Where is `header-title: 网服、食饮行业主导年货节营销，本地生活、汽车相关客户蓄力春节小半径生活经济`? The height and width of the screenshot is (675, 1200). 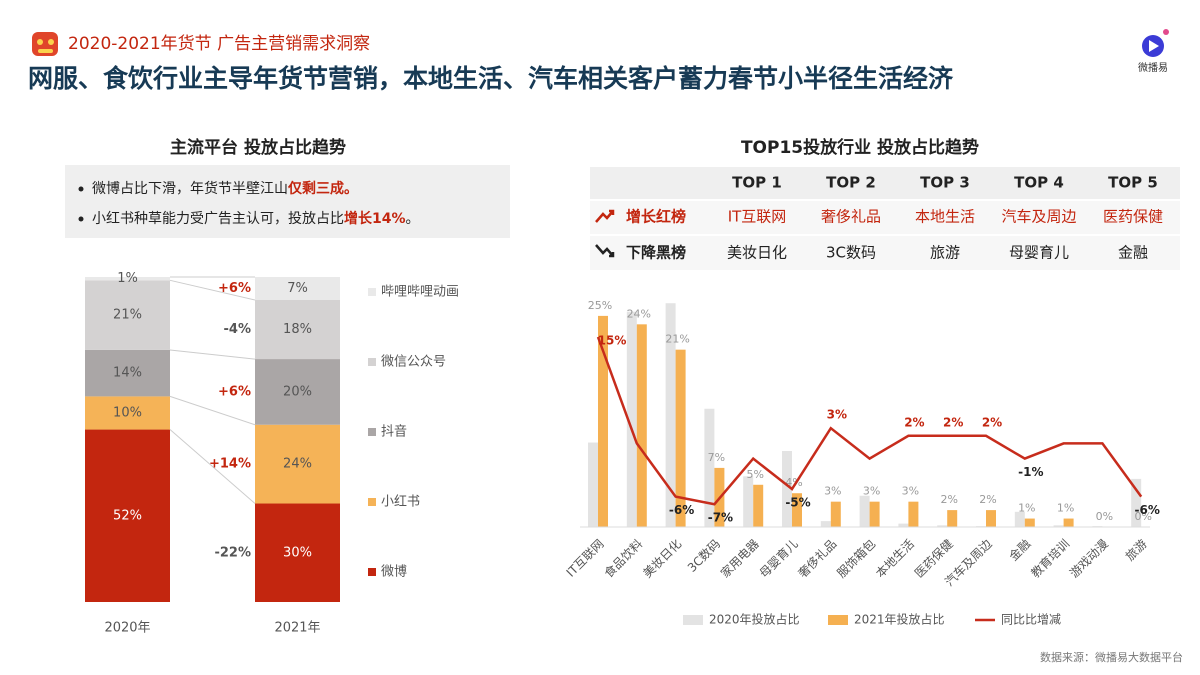
header-title: 网服、食饮行业主导年货节营销，本地生活、汽车相关客户蓄力春节小半径生活经济 is located at coordinates (491, 78).